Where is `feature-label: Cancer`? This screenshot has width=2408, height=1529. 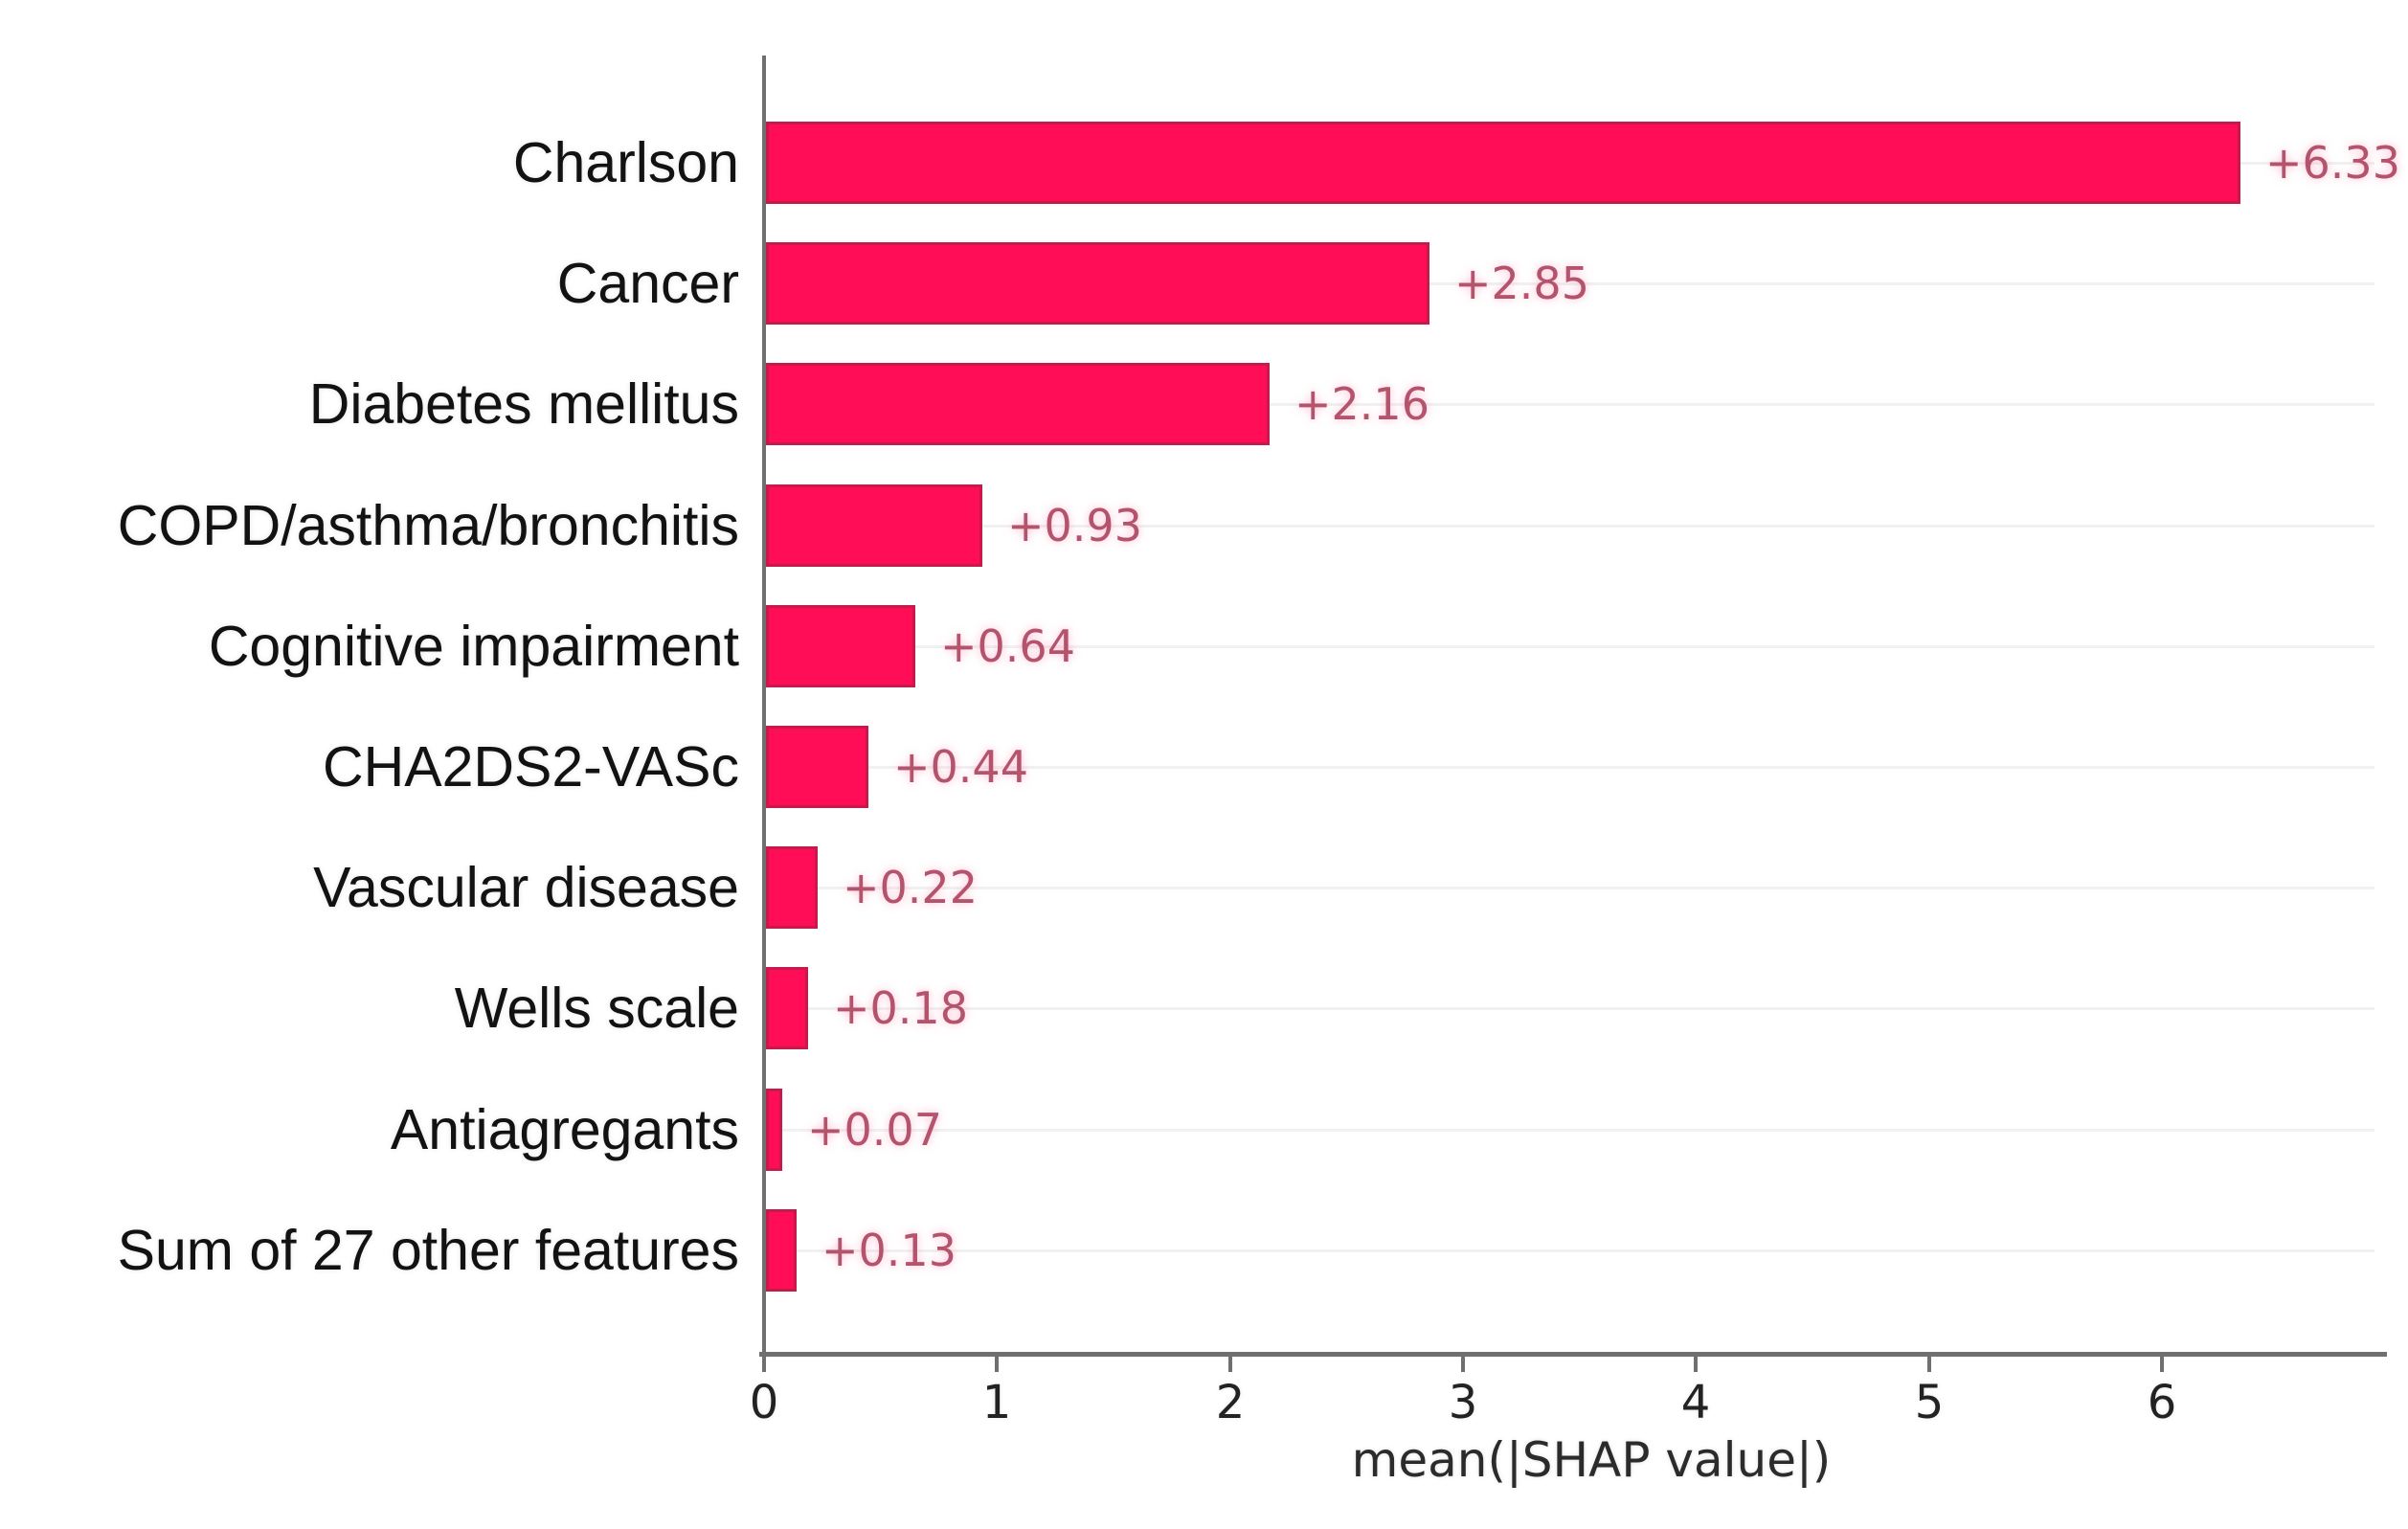 feature-label: Cancer is located at coordinates (647, 283).